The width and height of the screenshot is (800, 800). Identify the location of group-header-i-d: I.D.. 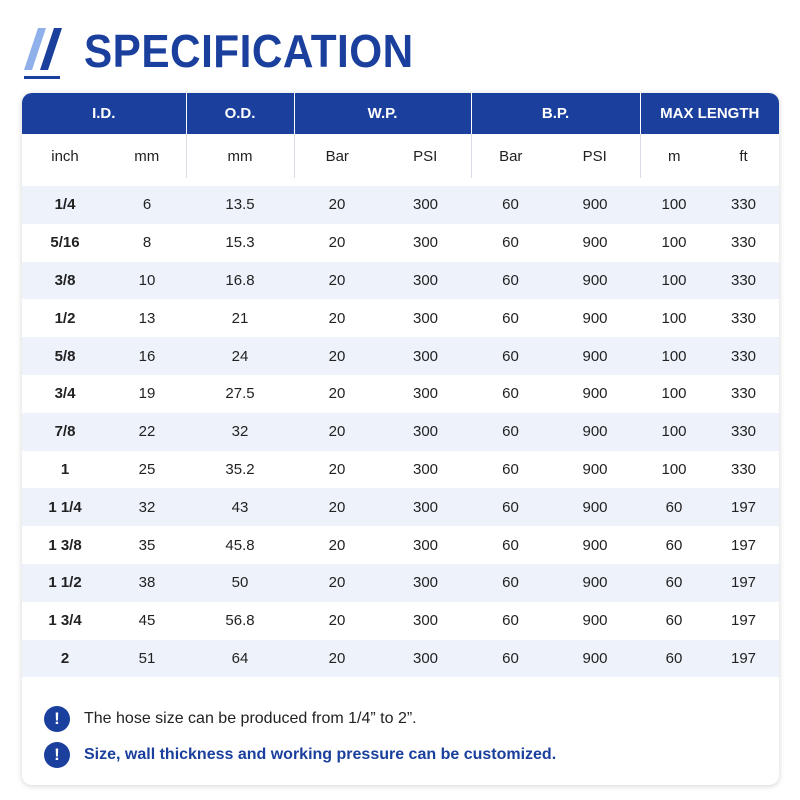
(104, 113).